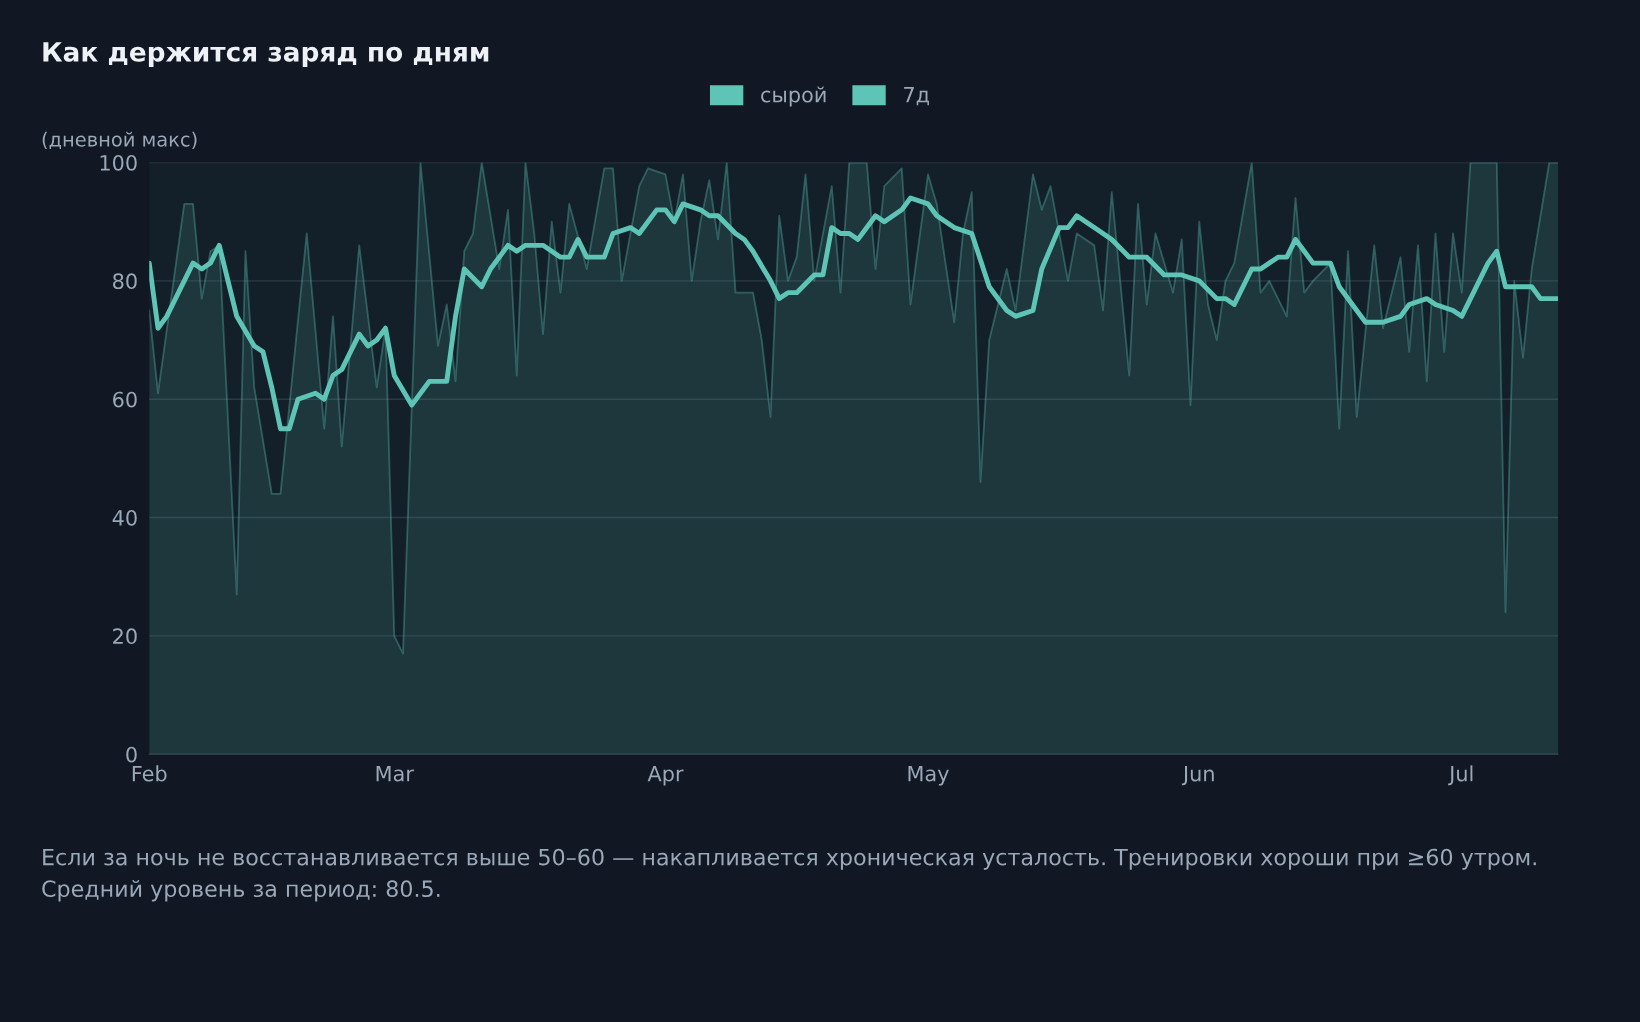 Image resolution: width=1640 pixels, height=1022 pixels. Describe the element at coordinates (149, 773) in the screenshot. I see `x-tick-label: Feb` at that location.